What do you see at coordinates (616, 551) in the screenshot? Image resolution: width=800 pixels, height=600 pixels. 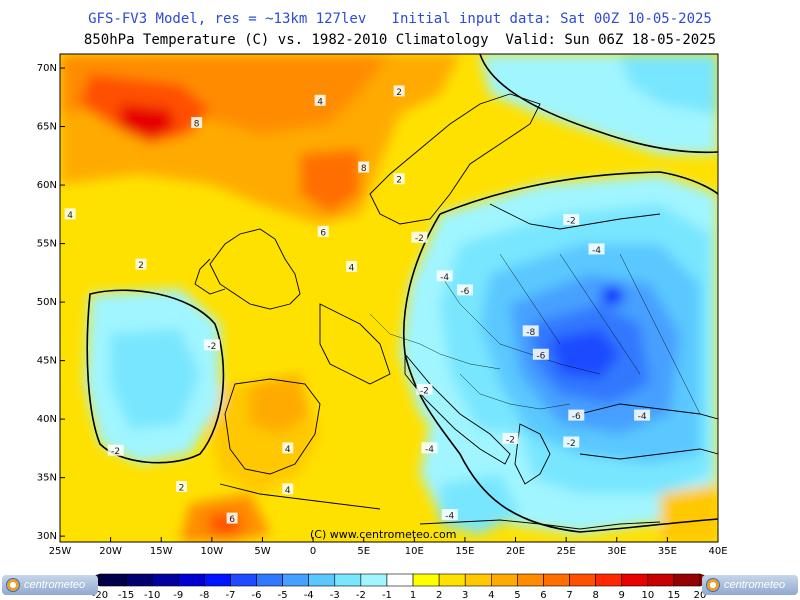 I see `lon-label: 30E` at bounding box center [616, 551].